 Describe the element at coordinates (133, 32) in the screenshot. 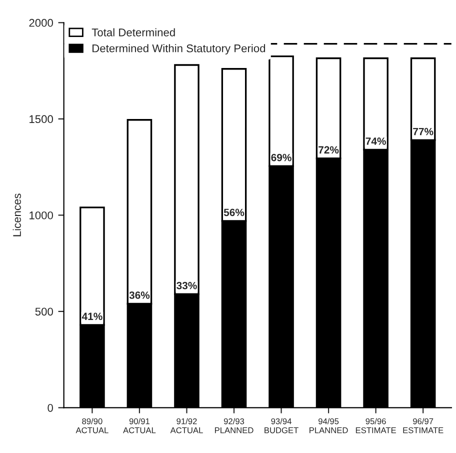

I see `legend-label: Total Determined` at that location.